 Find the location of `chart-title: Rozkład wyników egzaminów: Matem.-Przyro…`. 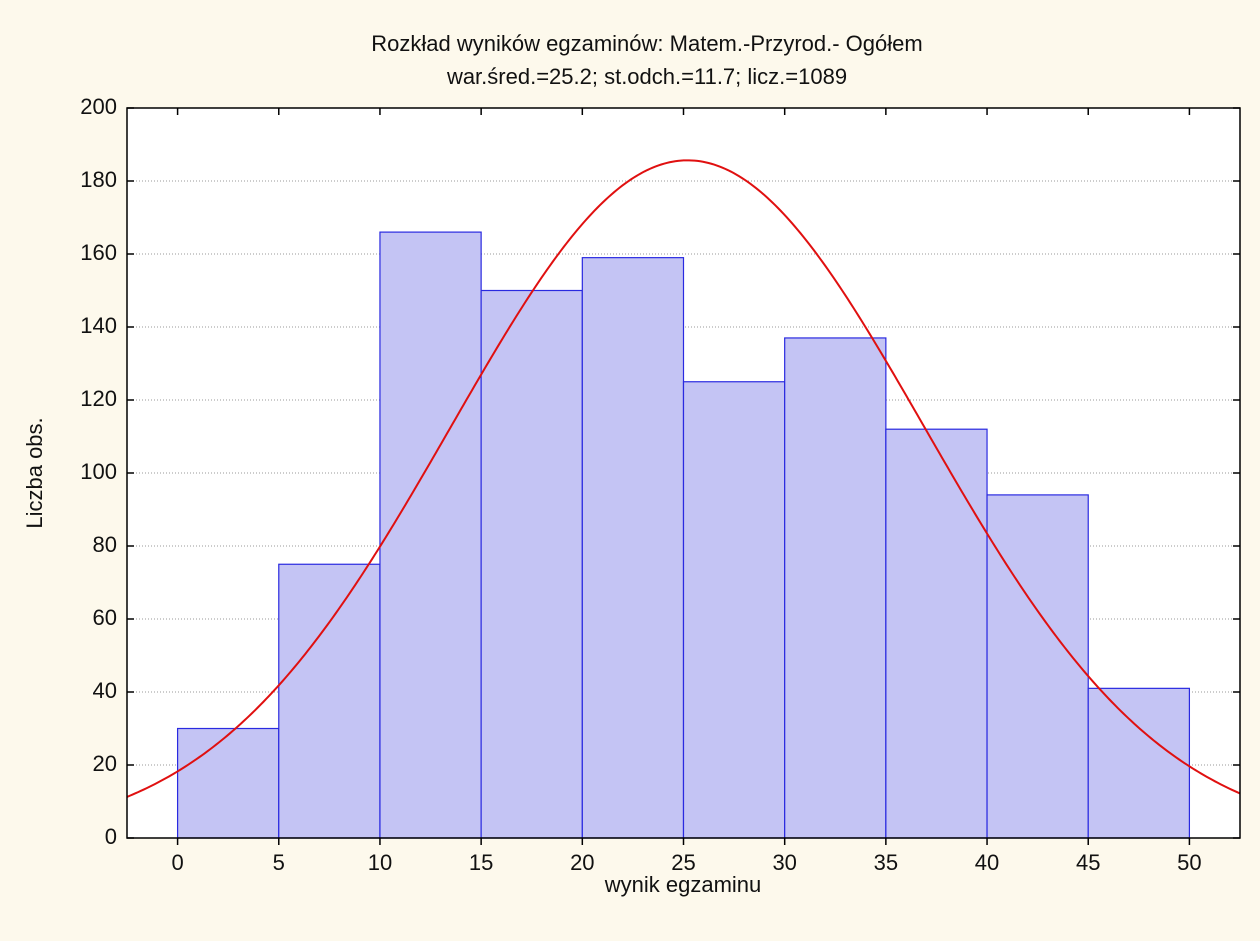

chart-title: Rozkład wyników egzaminów: Matem.-Przyro… is located at coordinates (646, 43).